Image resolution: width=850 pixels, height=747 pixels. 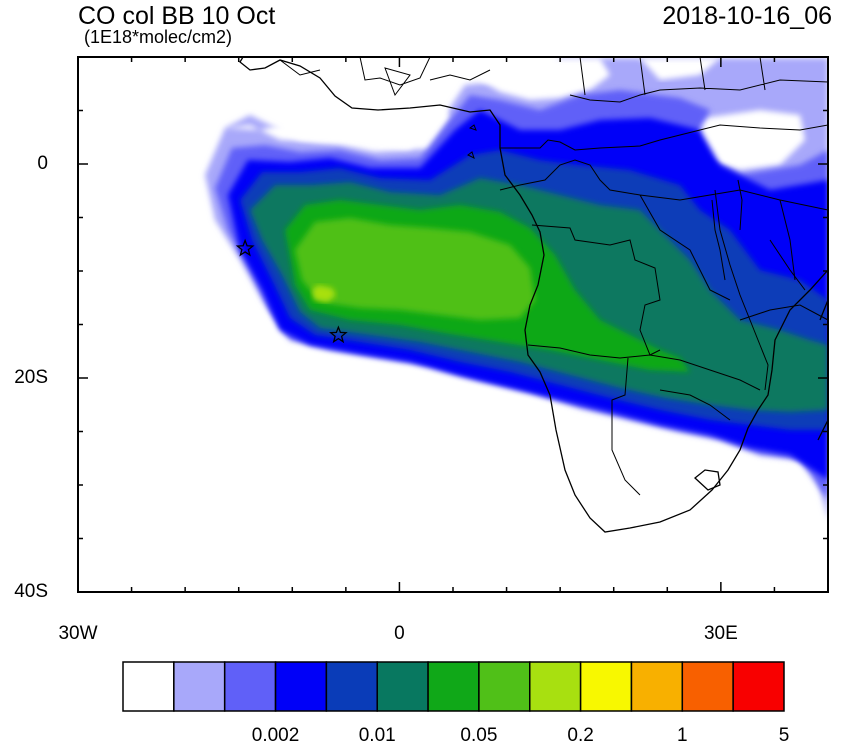 What do you see at coordinates (753, 285) in the screenshot?
I see `lakes` at bounding box center [753, 285].